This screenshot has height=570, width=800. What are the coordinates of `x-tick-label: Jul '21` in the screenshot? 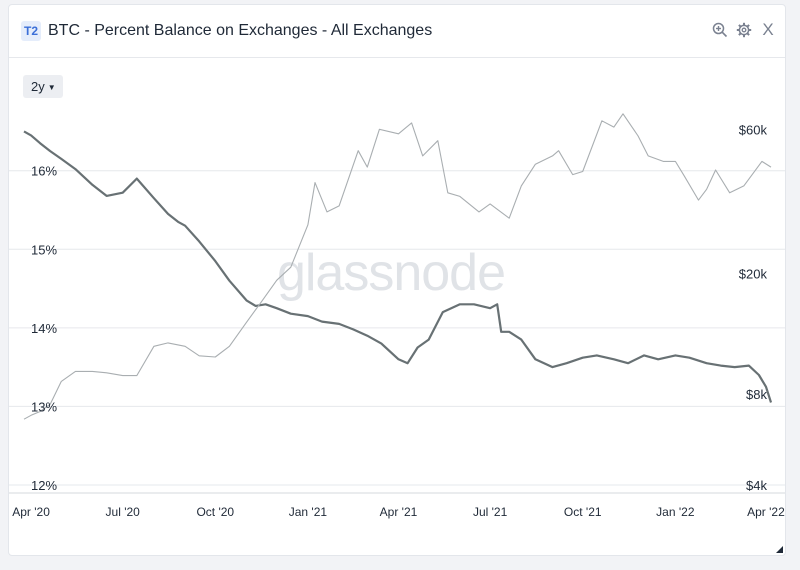 It's located at (490, 512).